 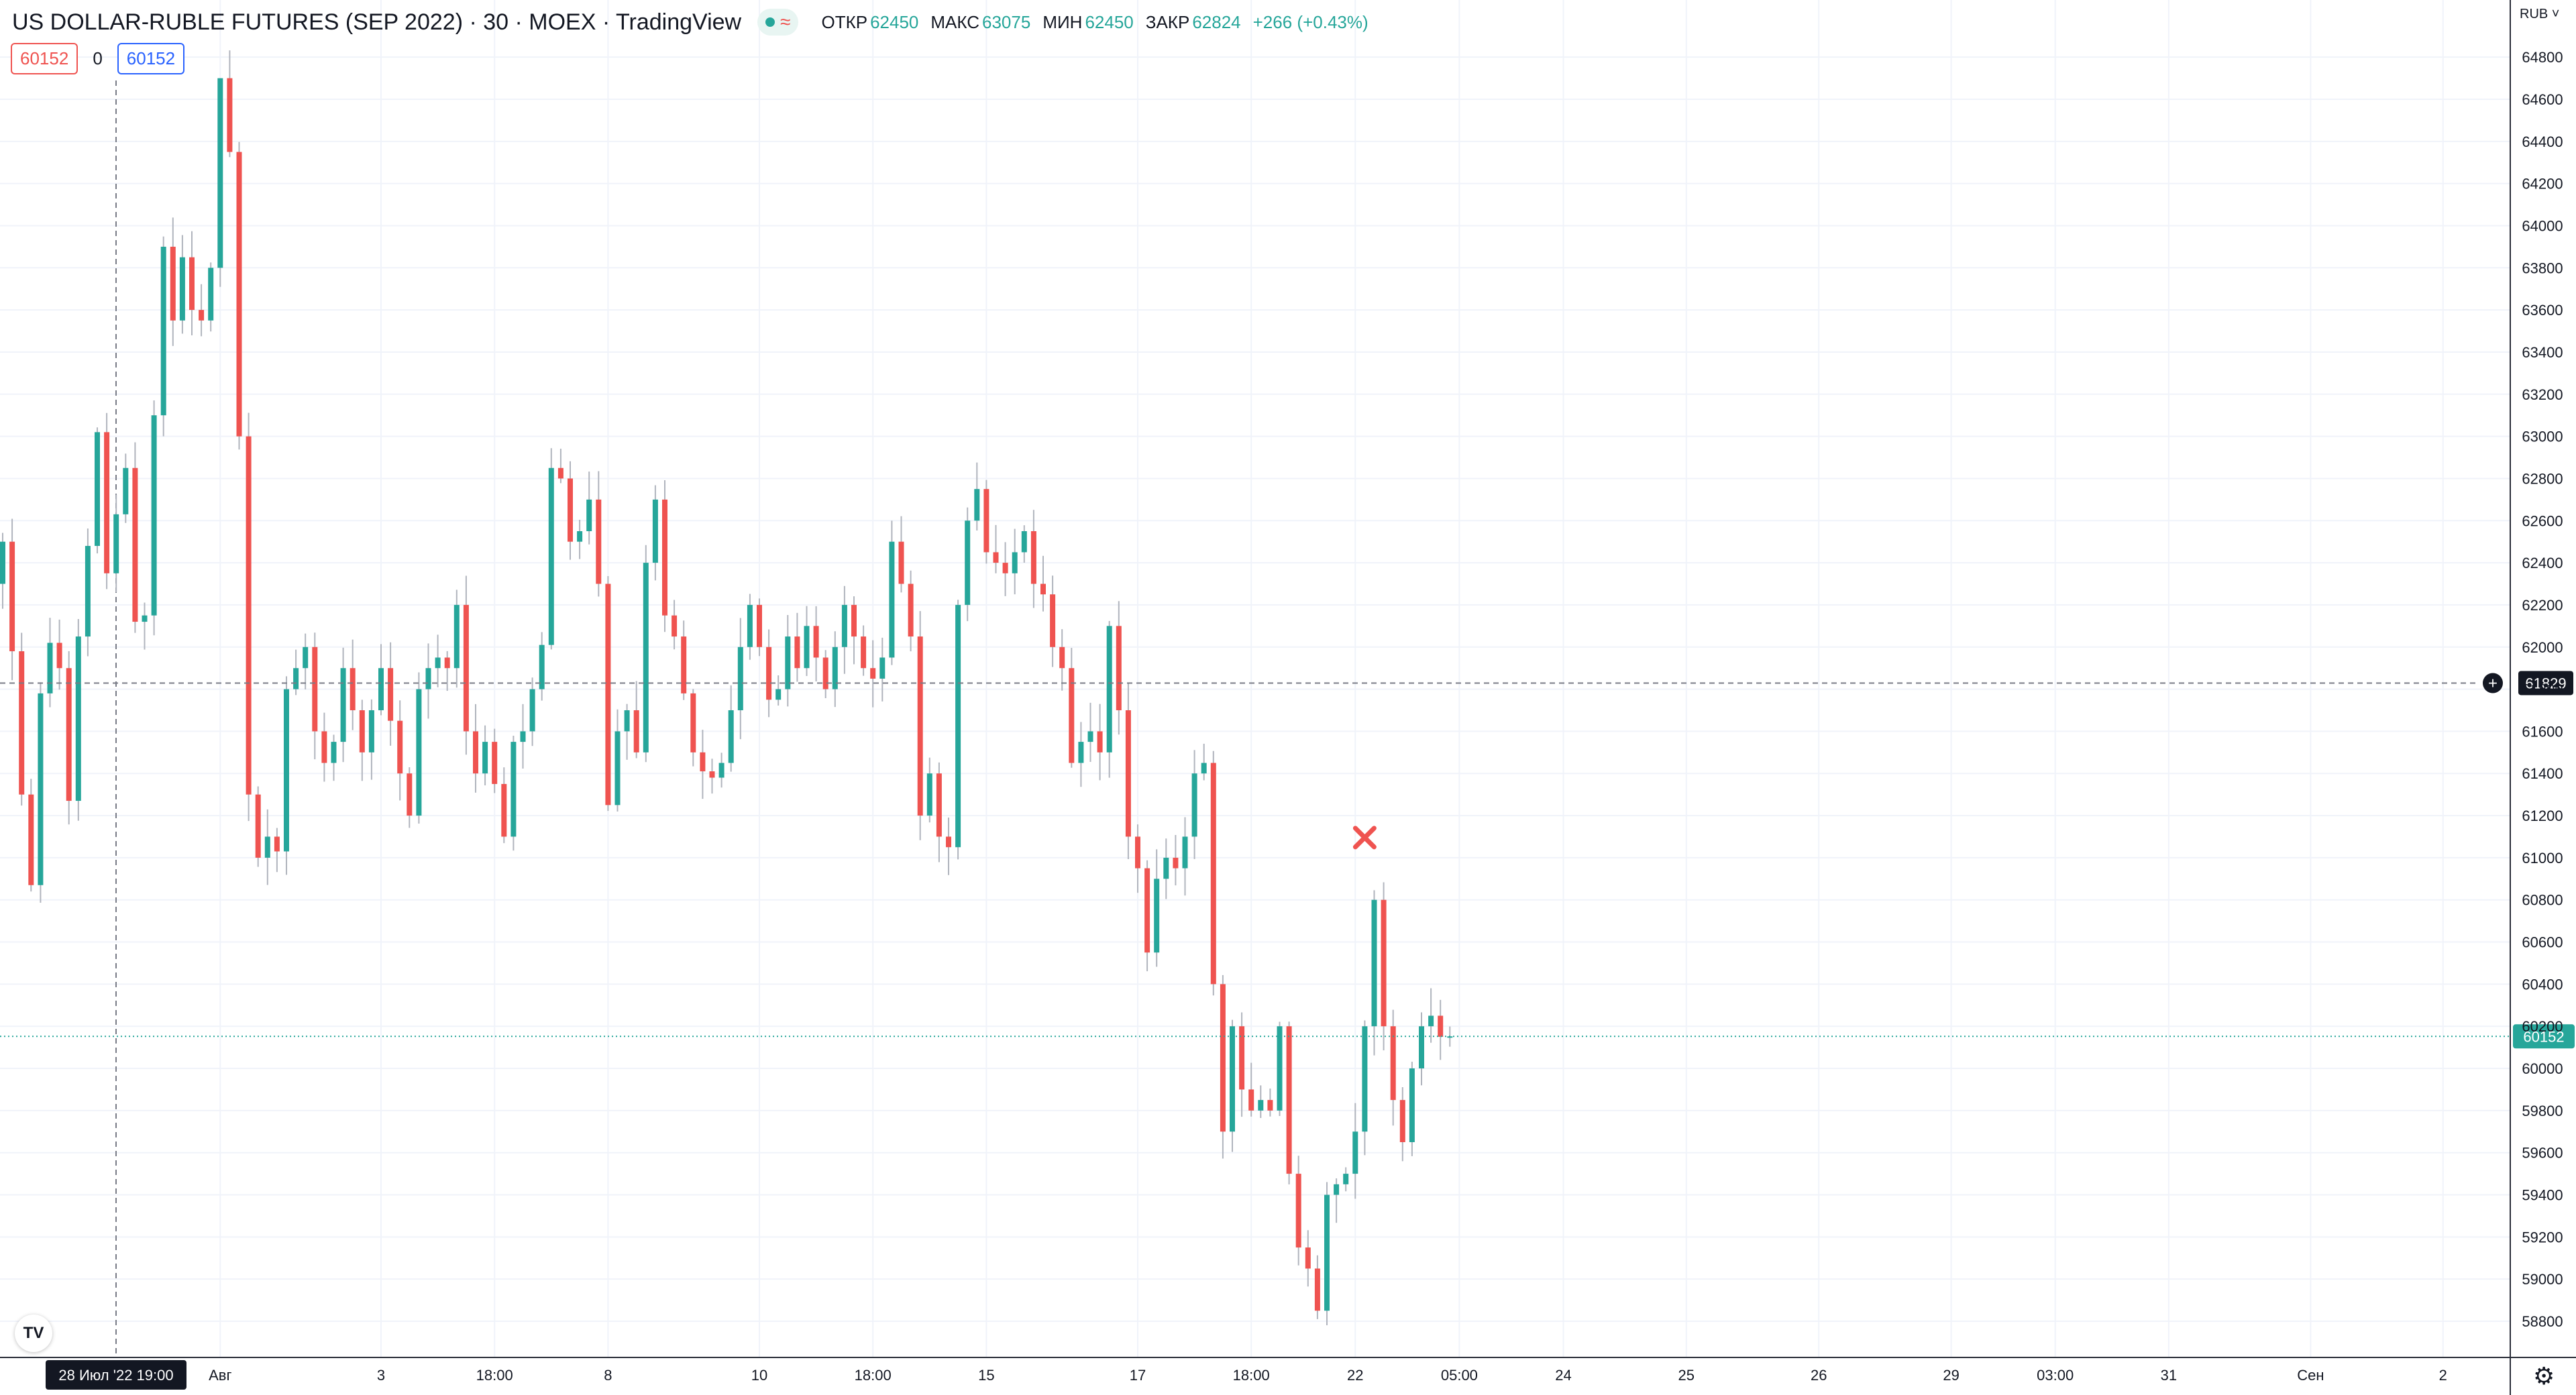 I want to click on y-tick-label: 63200, so click(x=2542, y=394).